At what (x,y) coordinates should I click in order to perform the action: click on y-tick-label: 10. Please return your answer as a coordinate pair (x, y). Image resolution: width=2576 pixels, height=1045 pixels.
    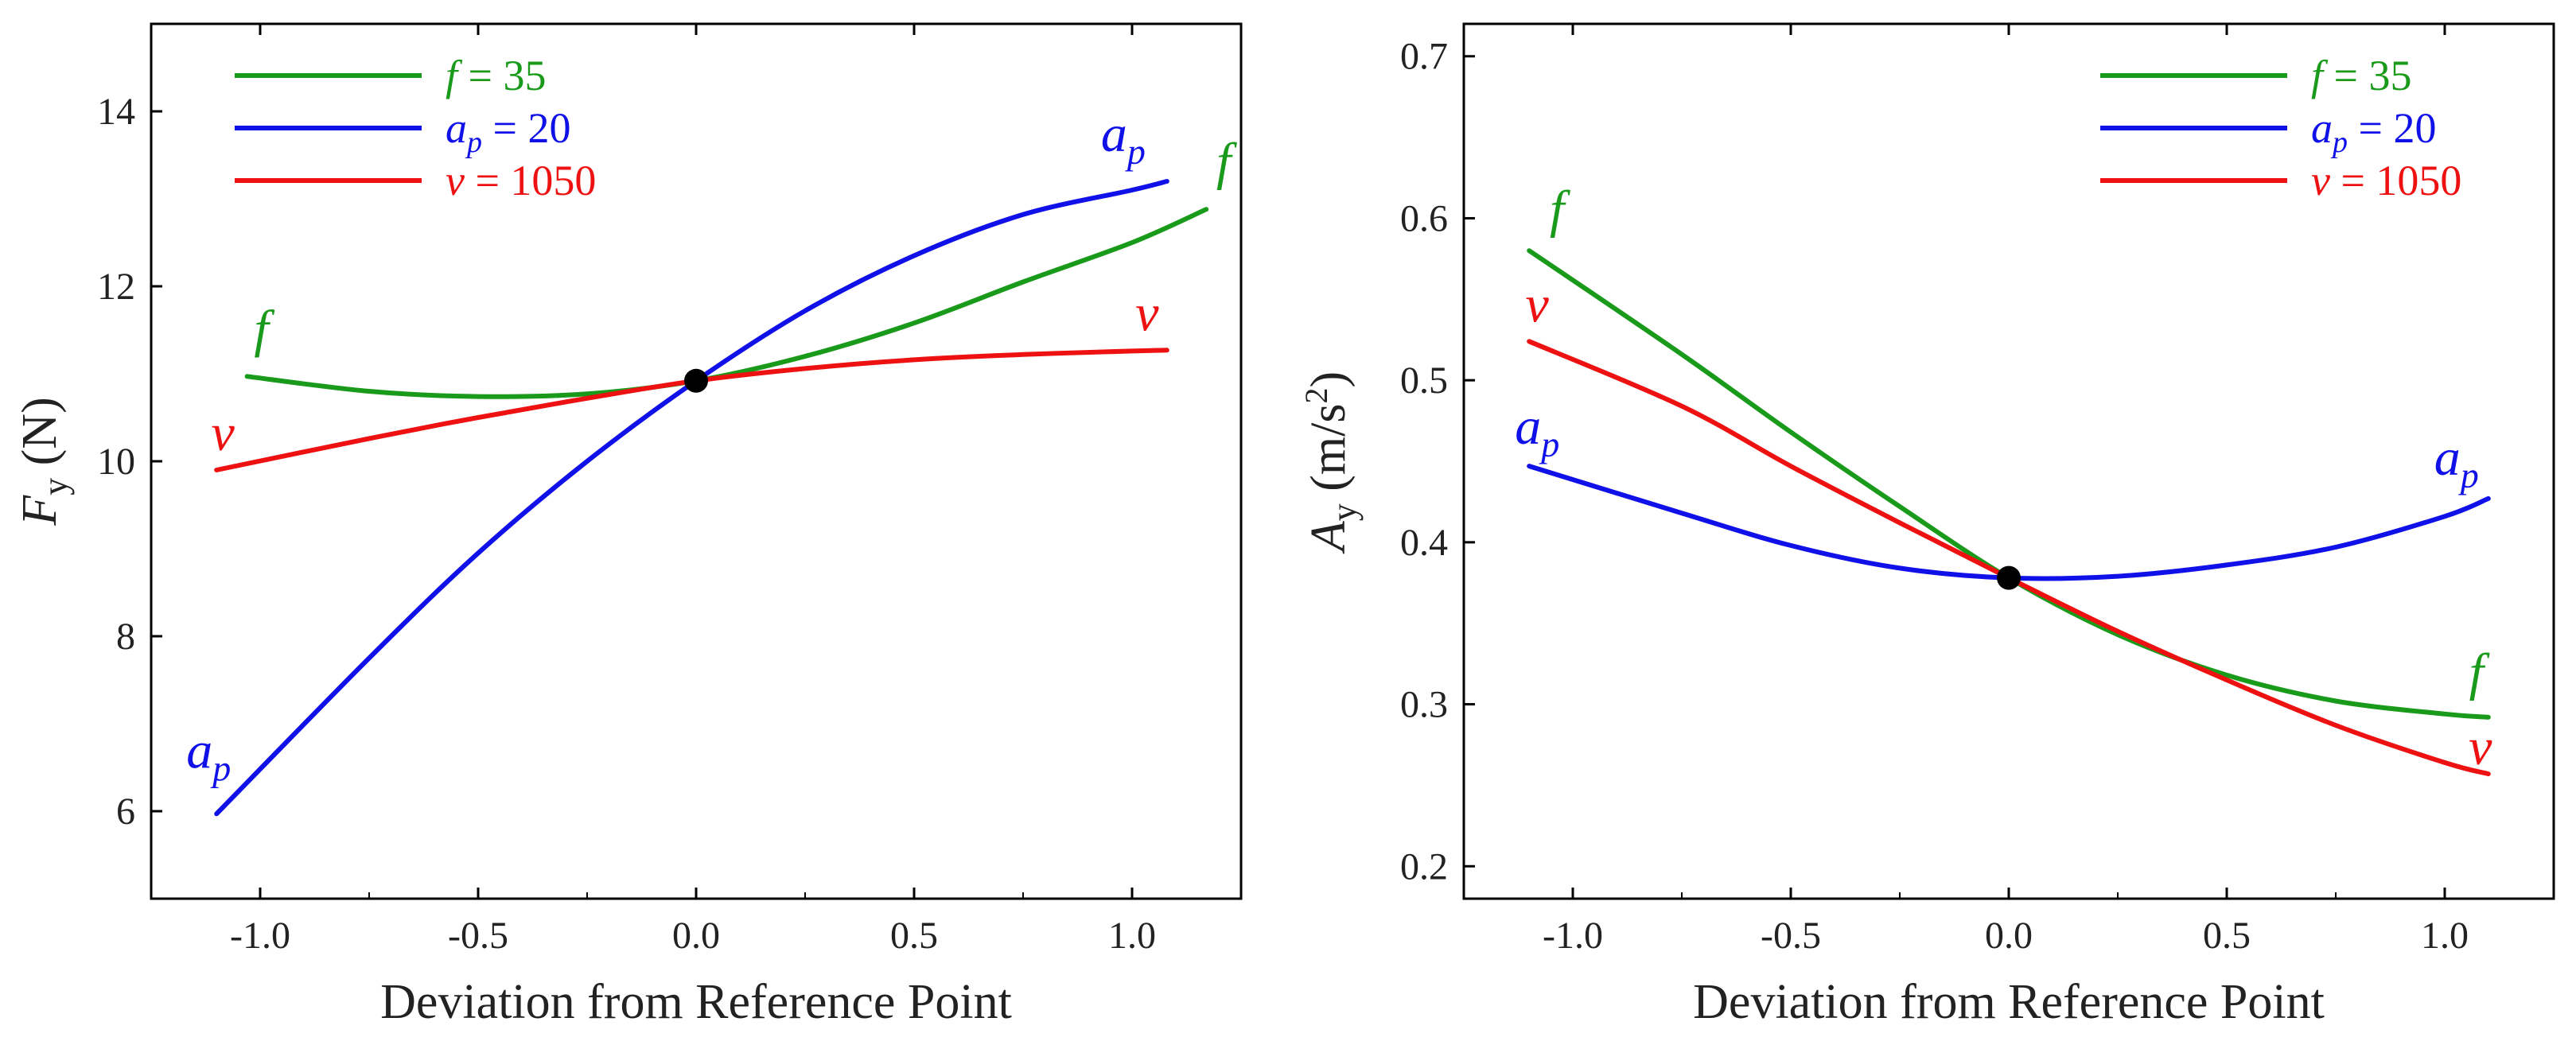
    Looking at the image, I should click on (116, 462).